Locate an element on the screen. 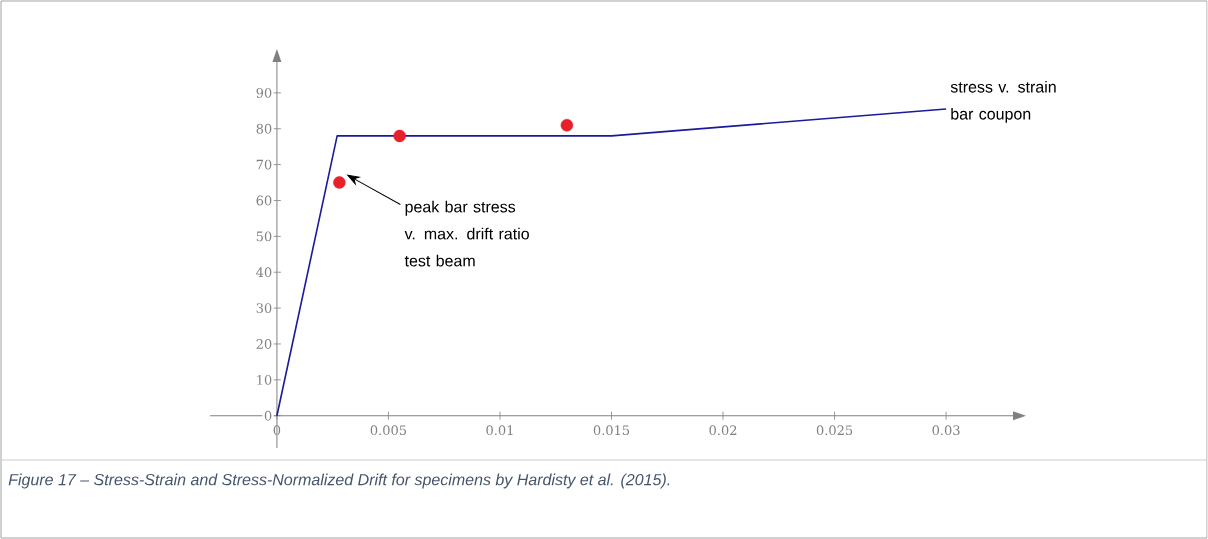 Image resolution: width=1208 pixels, height=539 pixels. y-tick-label: 50 is located at coordinates (264, 236).